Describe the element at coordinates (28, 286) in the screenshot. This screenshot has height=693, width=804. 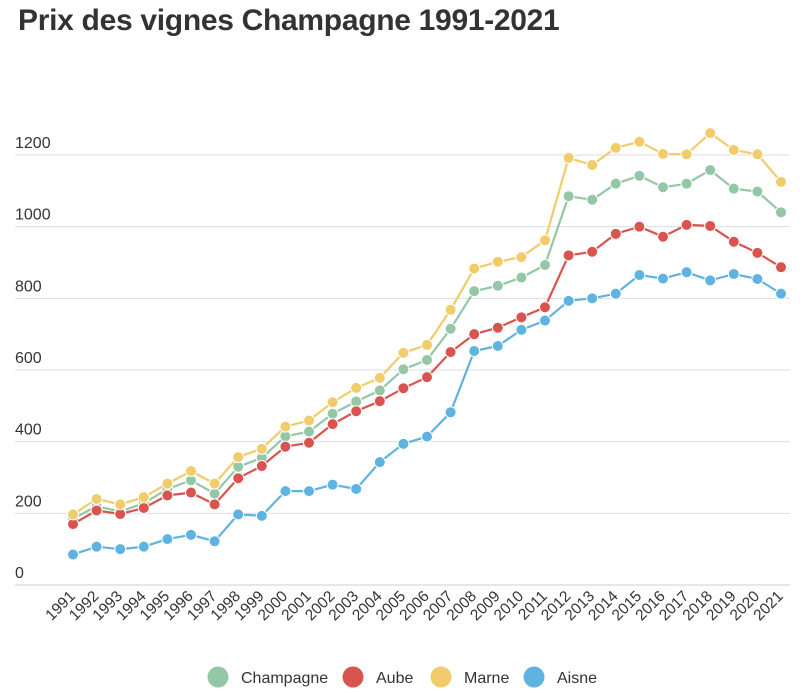
I see `y-tick-label: 800` at that location.